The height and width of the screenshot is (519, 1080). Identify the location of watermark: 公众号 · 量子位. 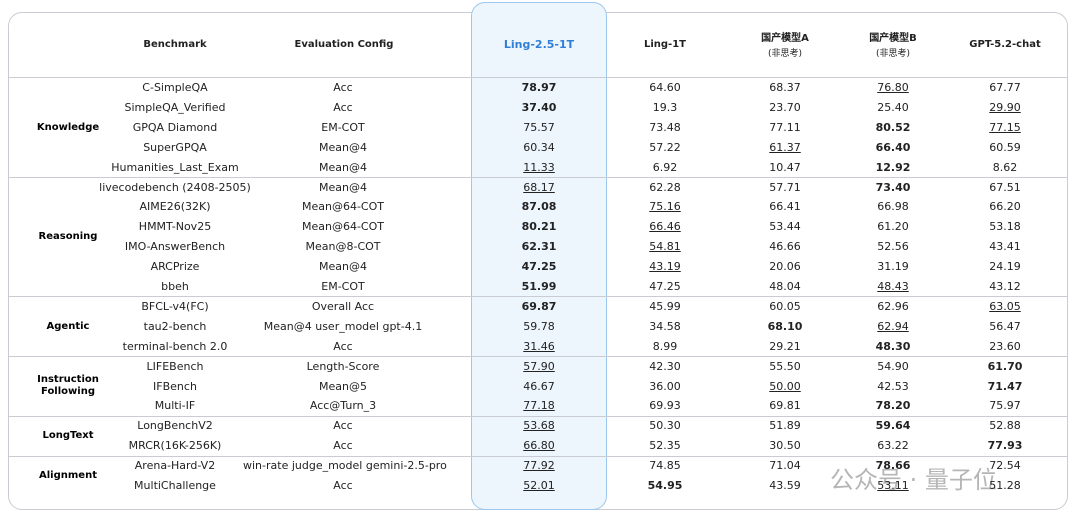
(913, 480).